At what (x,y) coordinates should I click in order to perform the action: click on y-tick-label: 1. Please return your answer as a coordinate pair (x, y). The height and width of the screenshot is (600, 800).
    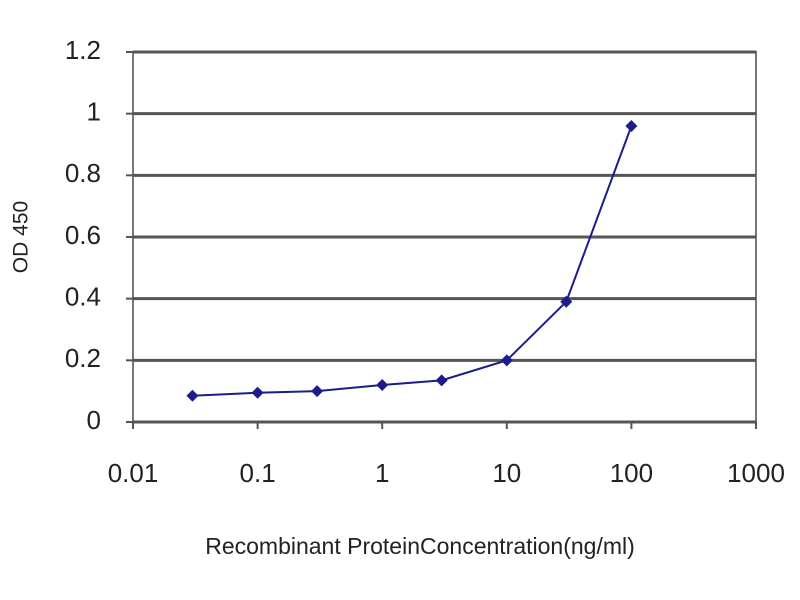
    Looking at the image, I should click on (94, 112).